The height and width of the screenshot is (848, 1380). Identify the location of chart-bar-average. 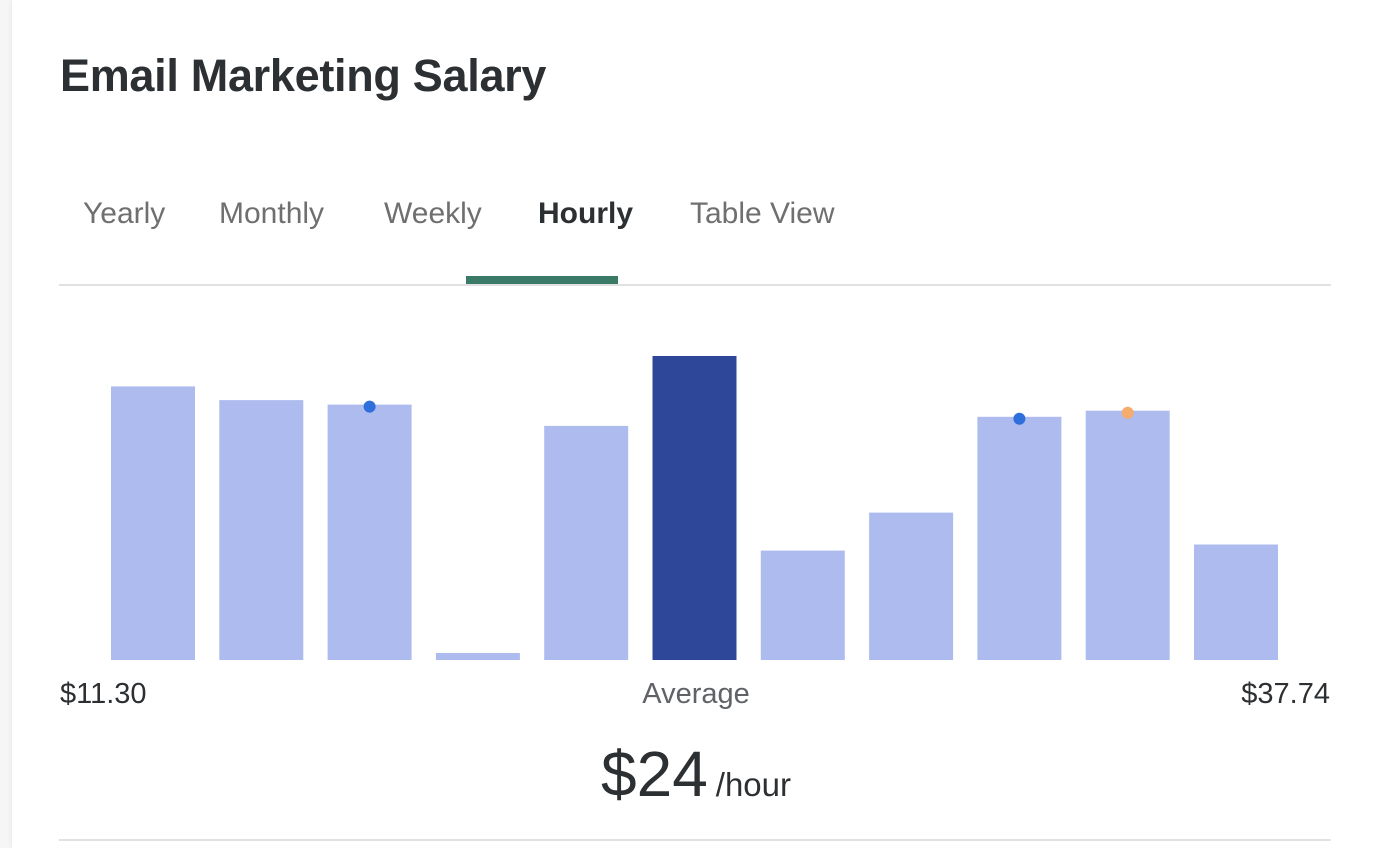
(694, 508).